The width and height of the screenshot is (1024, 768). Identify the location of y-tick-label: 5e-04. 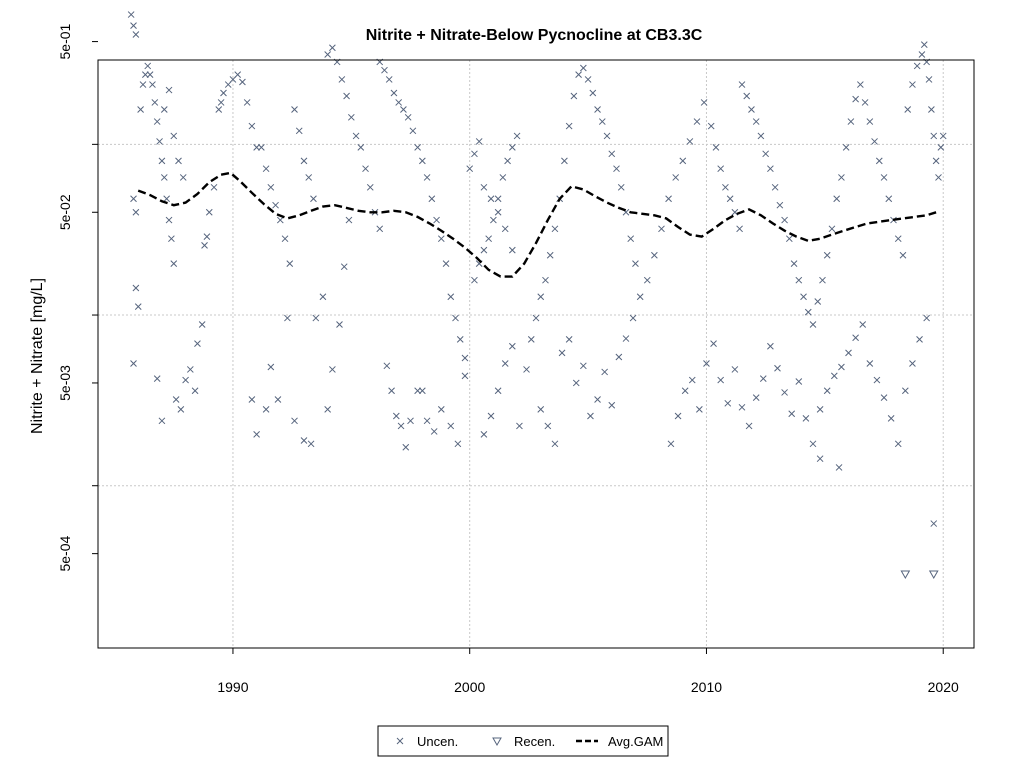
(65, 554).